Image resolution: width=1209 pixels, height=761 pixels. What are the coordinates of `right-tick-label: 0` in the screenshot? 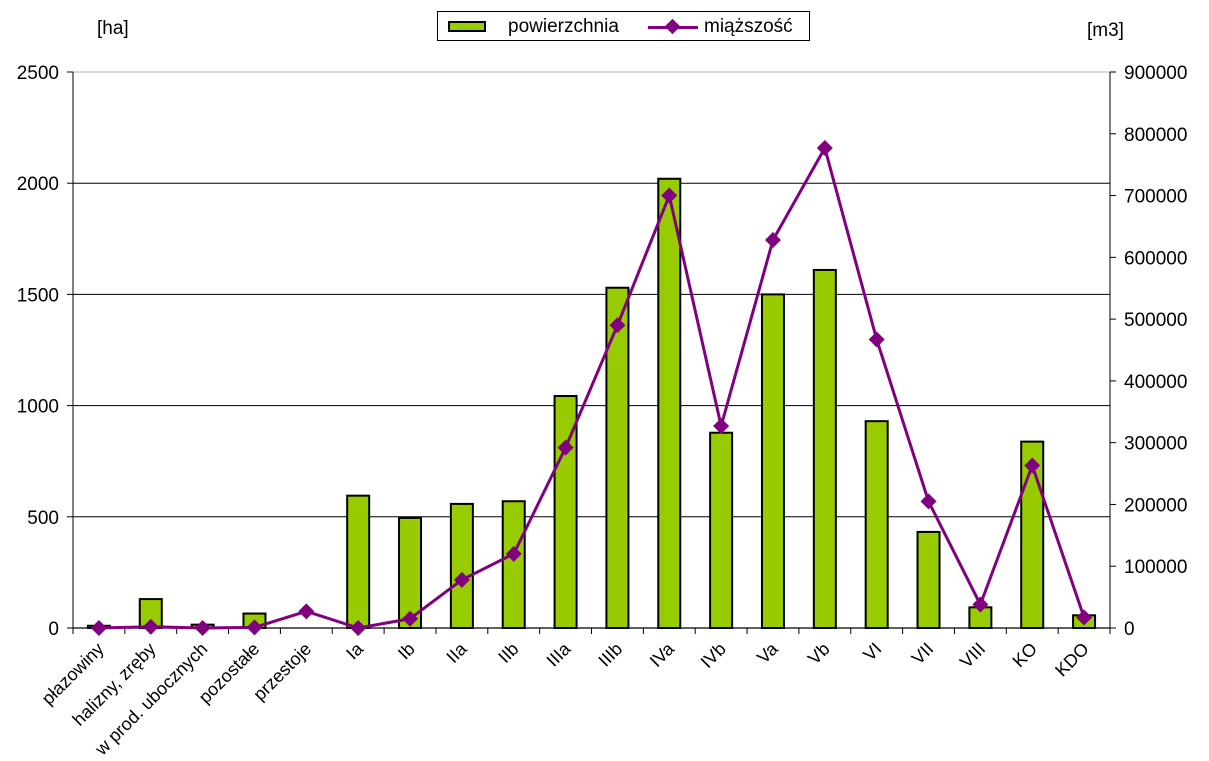 It's located at (1129, 629).